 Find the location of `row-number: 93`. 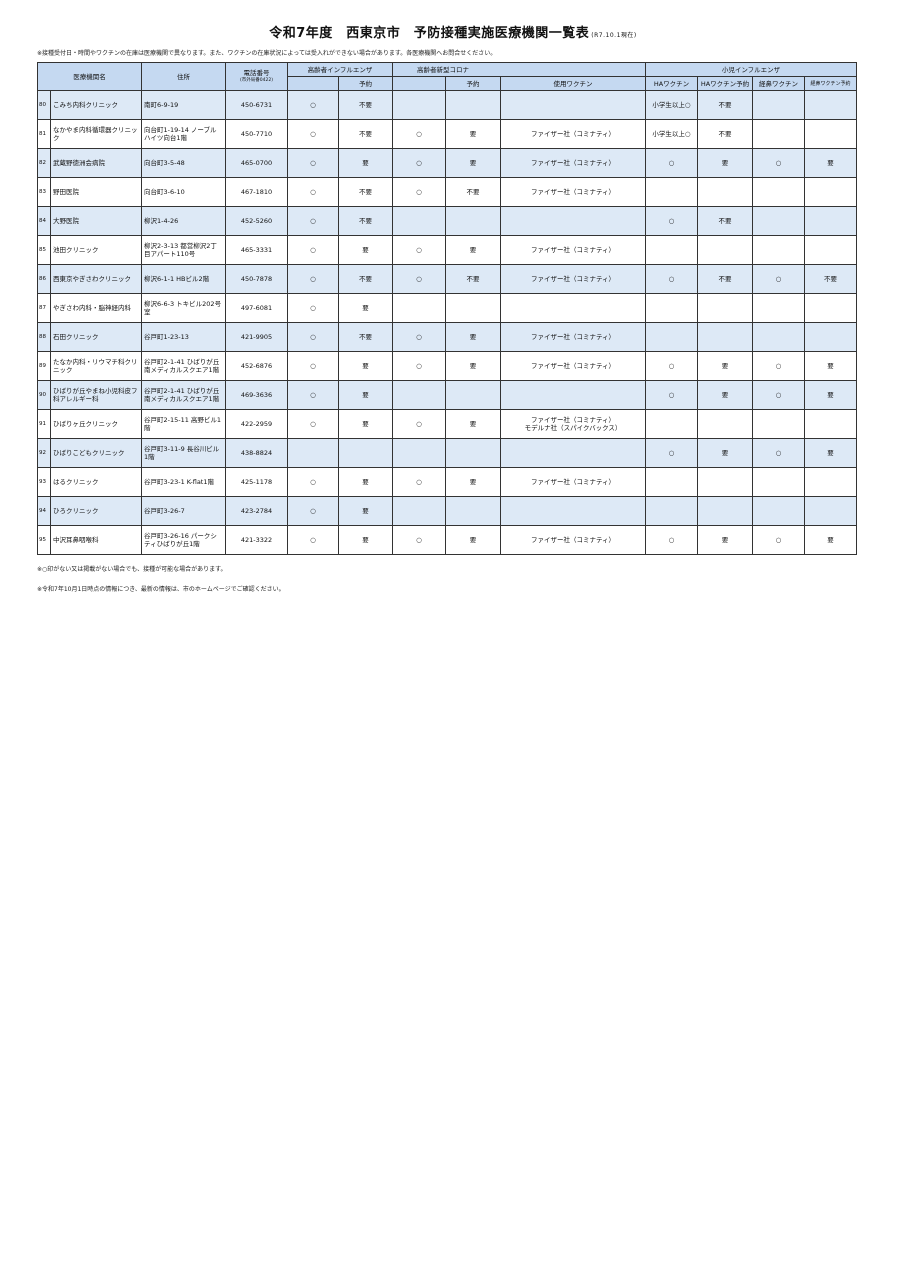

row-number: 93 is located at coordinates (44, 482).